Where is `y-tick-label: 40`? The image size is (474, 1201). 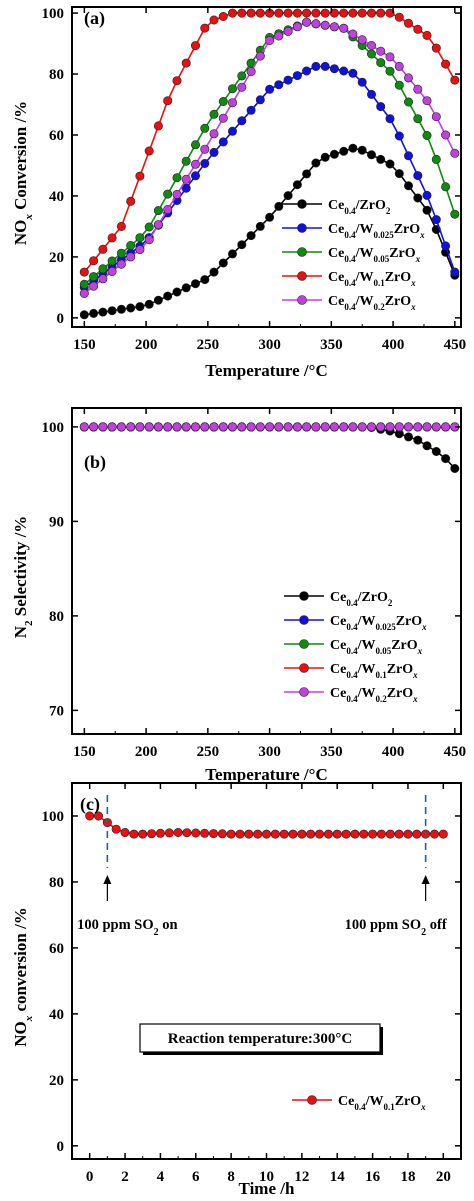 y-tick-label: 40 is located at coordinates (56, 1015).